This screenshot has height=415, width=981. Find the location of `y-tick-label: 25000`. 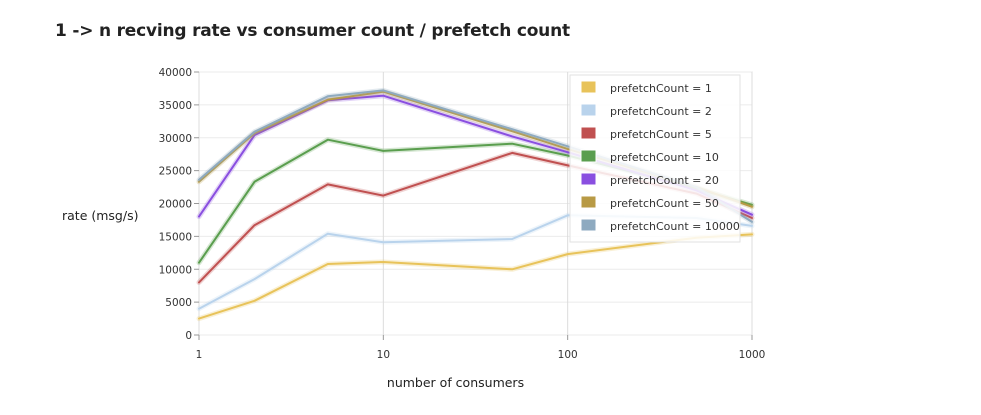

y-tick-label: 25000 is located at coordinates (175, 172).